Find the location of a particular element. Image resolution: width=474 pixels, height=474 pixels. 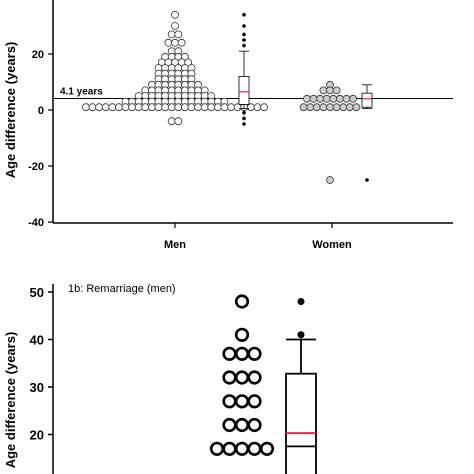

y-tick-label: -40 is located at coordinates (36, 223).